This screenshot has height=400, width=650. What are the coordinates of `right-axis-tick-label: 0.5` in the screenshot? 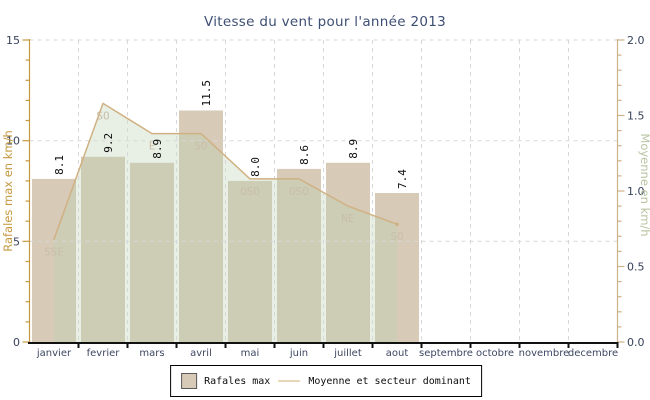 It's located at (636, 267).